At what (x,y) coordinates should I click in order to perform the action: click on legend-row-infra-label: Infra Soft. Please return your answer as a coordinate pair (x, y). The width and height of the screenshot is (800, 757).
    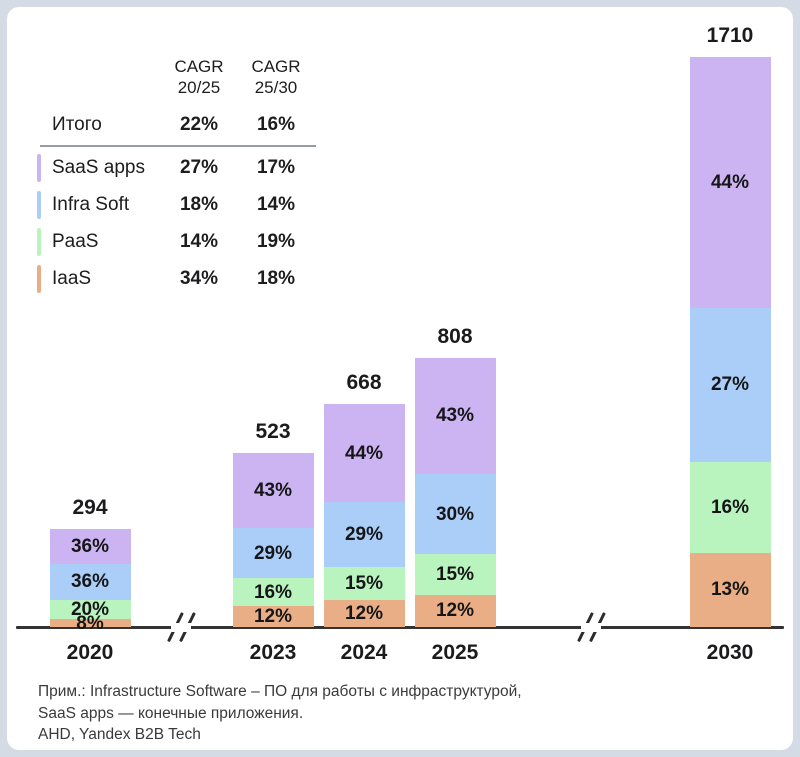
    Looking at the image, I should click on (99, 204).